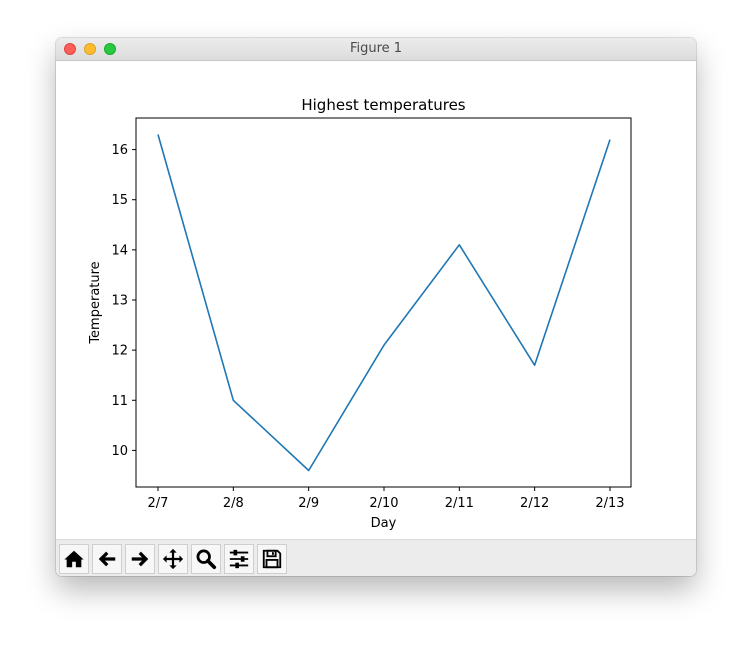 This screenshot has height=650, width=752. Describe the element at coordinates (119, 250) in the screenshot. I see `y-tick-label: 14` at that location.